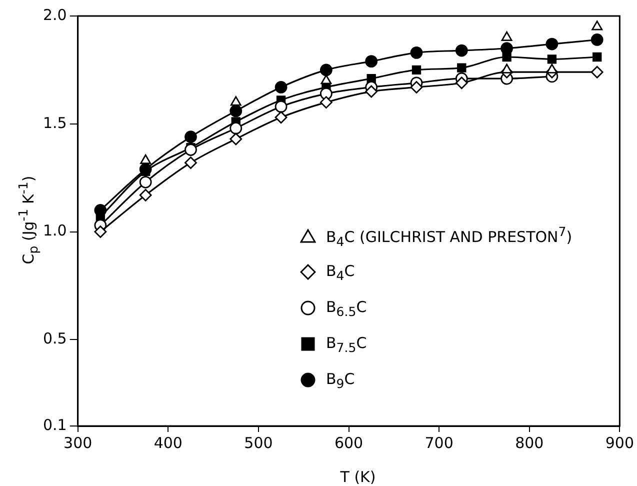 This screenshot has height=486, width=637. What do you see at coordinates (54, 425) in the screenshot?
I see `y-tick-label: 0.1` at bounding box center [54, 425].